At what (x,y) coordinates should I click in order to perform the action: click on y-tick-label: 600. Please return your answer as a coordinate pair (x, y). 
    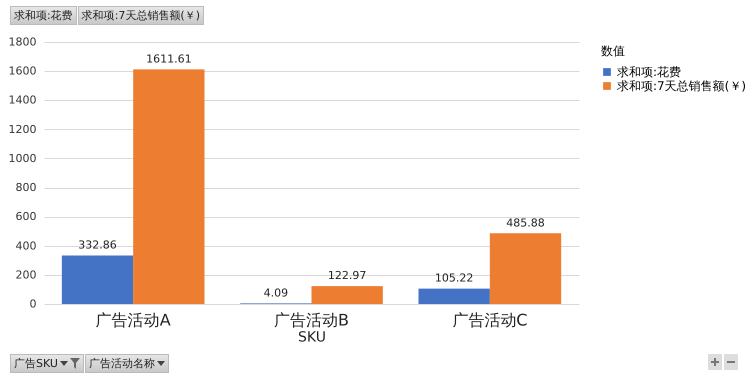
    Looking at the image, I should click on (26, 217).